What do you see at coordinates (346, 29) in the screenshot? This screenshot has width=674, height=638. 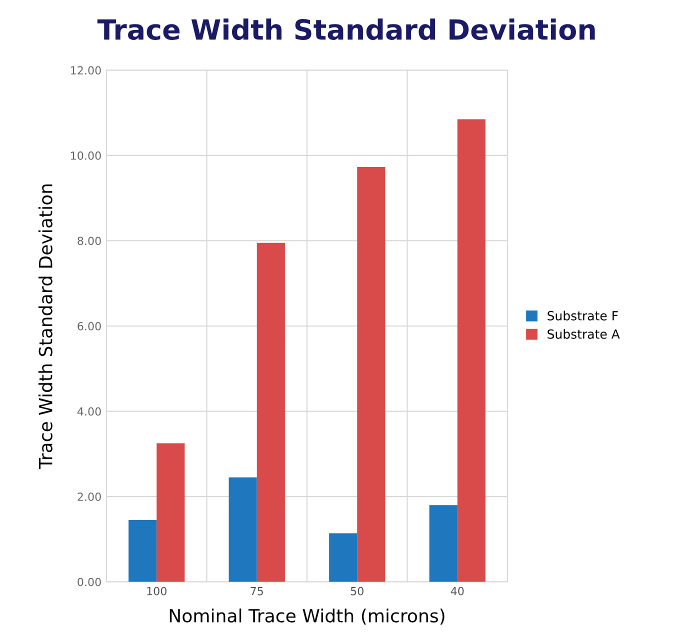 I see `chart-title: Trace Width Standard Deviation` at bounding box center [346, 29].